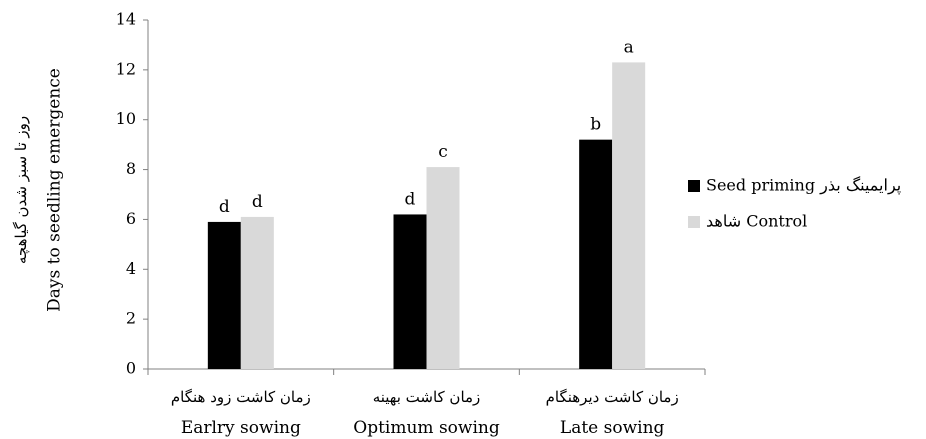 The width and height of the screenshot is (926, 439). I want to click on y-tick-label: 14, so click(126, 19).